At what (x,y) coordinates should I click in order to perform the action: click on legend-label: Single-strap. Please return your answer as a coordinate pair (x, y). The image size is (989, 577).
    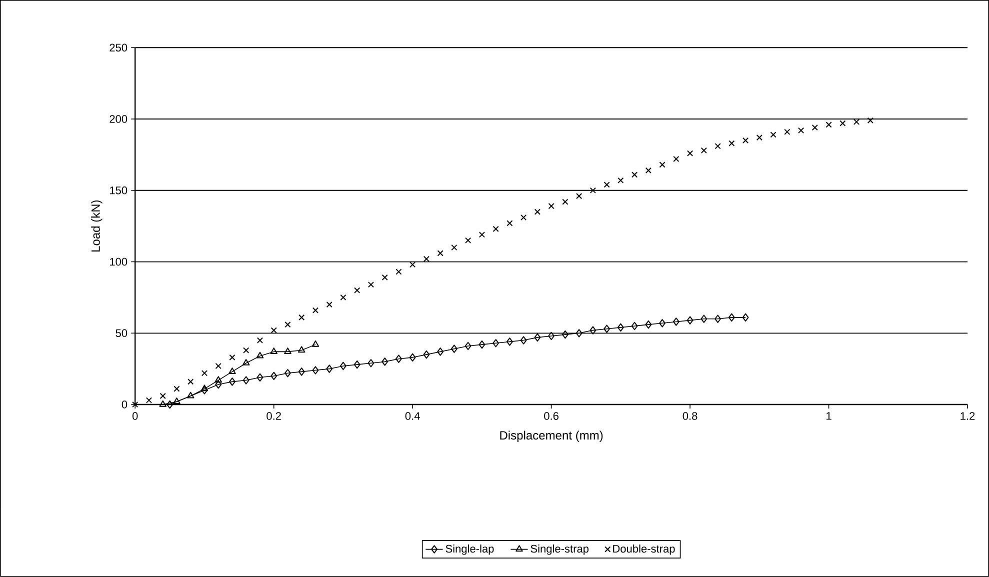
    Looking at the image, I should click on (559, 549).